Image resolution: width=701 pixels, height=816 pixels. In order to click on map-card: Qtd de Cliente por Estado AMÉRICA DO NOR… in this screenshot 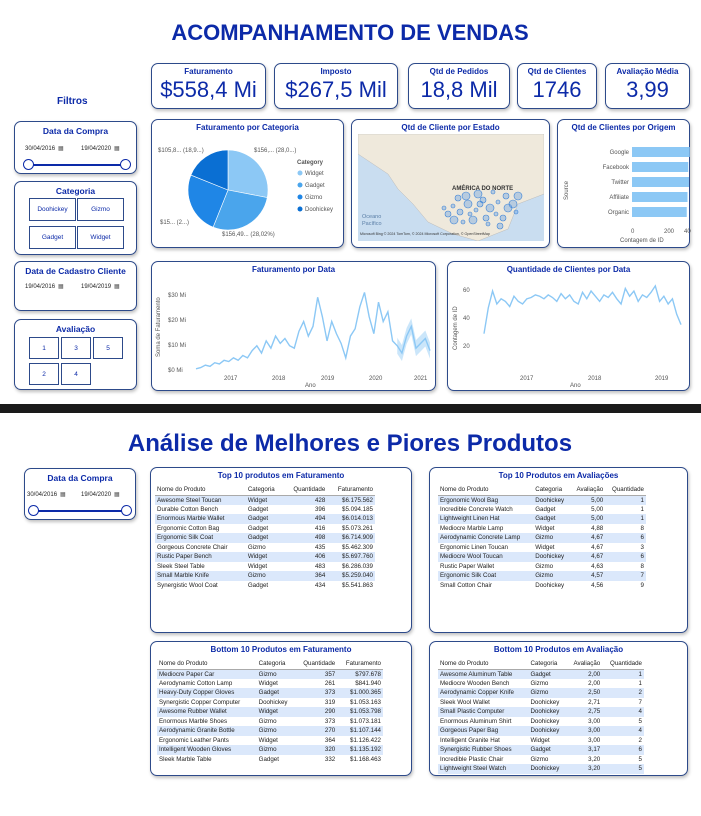, I will do `click(450, 183)`.